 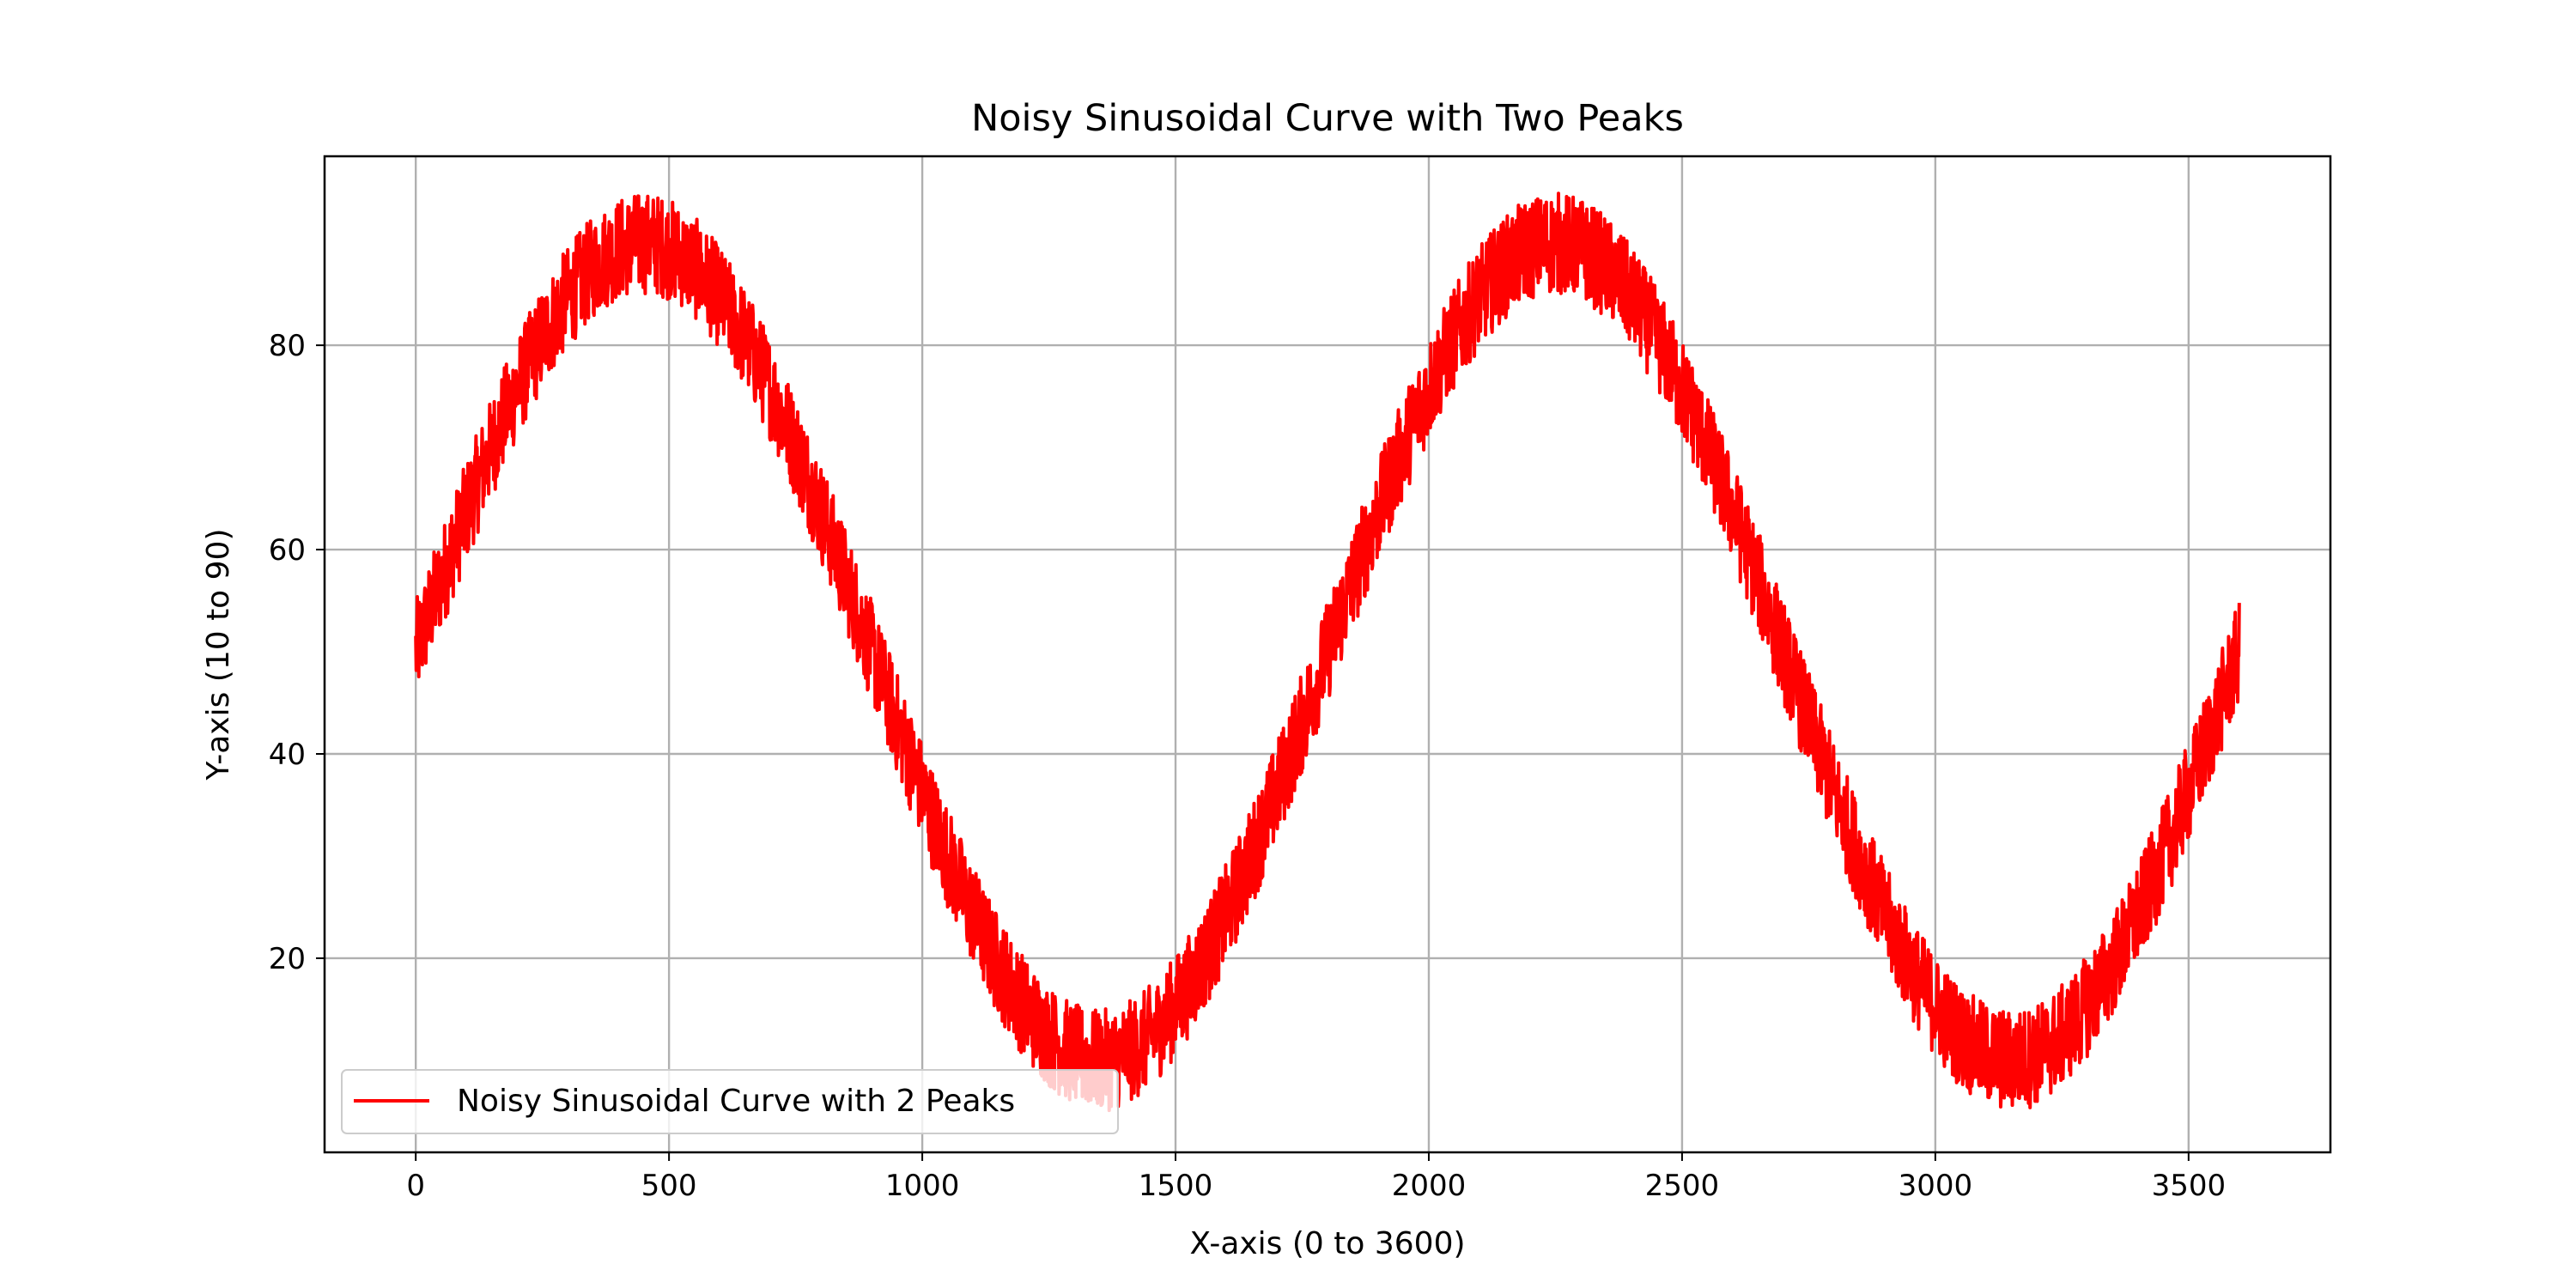 What do you see at coordinates (922, 1186) in the screenshot?
I see `x-tick-label: 1000` at bounding box center [922, 1186].